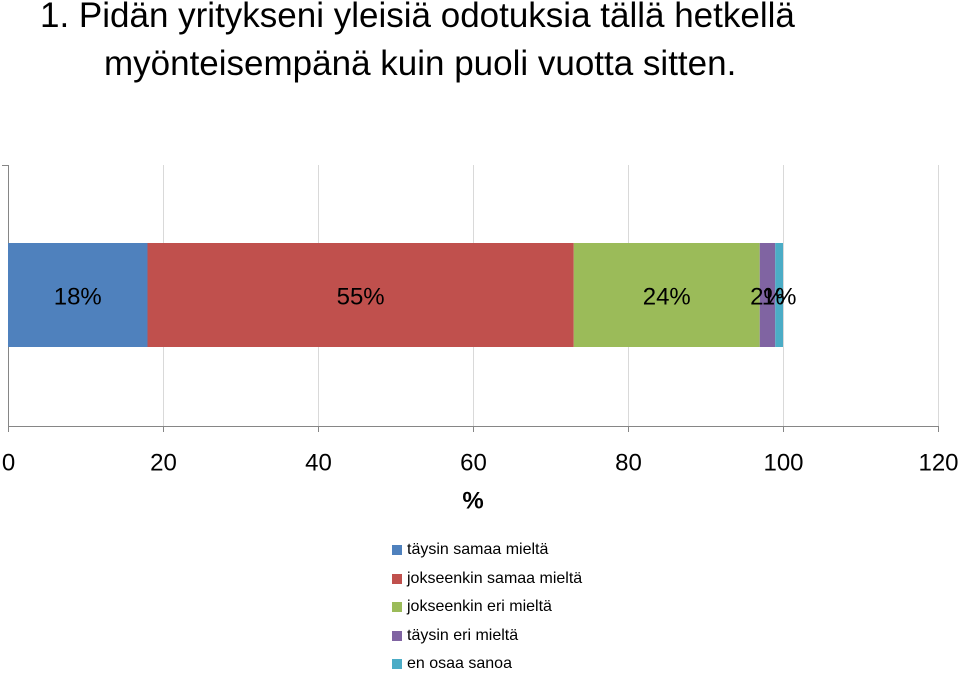  I want to click on legend-item: täysin samaa mieltä, so click(487, 550).